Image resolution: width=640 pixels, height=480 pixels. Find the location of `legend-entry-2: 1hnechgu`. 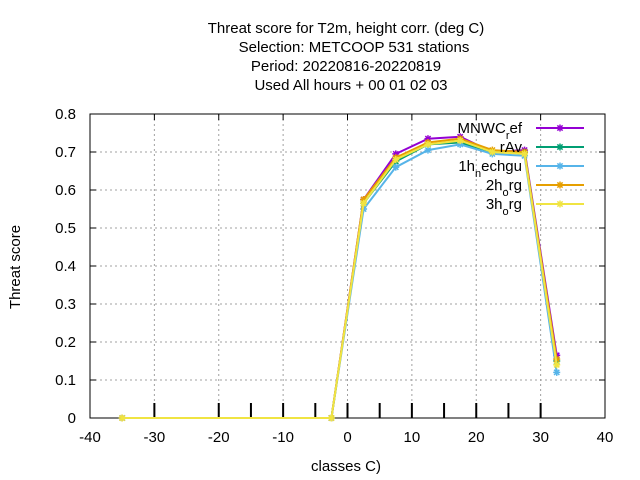

legend-entry-2: 1hnechgu is located at coordinates (521, 169).